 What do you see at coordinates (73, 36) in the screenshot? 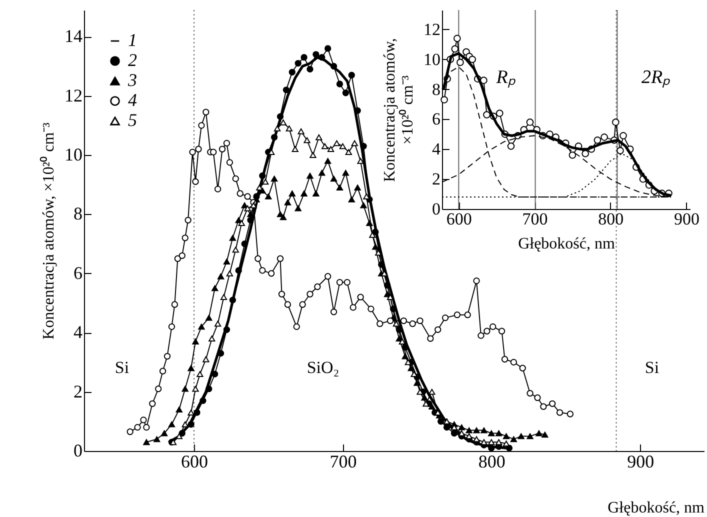
I see `y-tick-label: 14` at bounding box center [73, 36].